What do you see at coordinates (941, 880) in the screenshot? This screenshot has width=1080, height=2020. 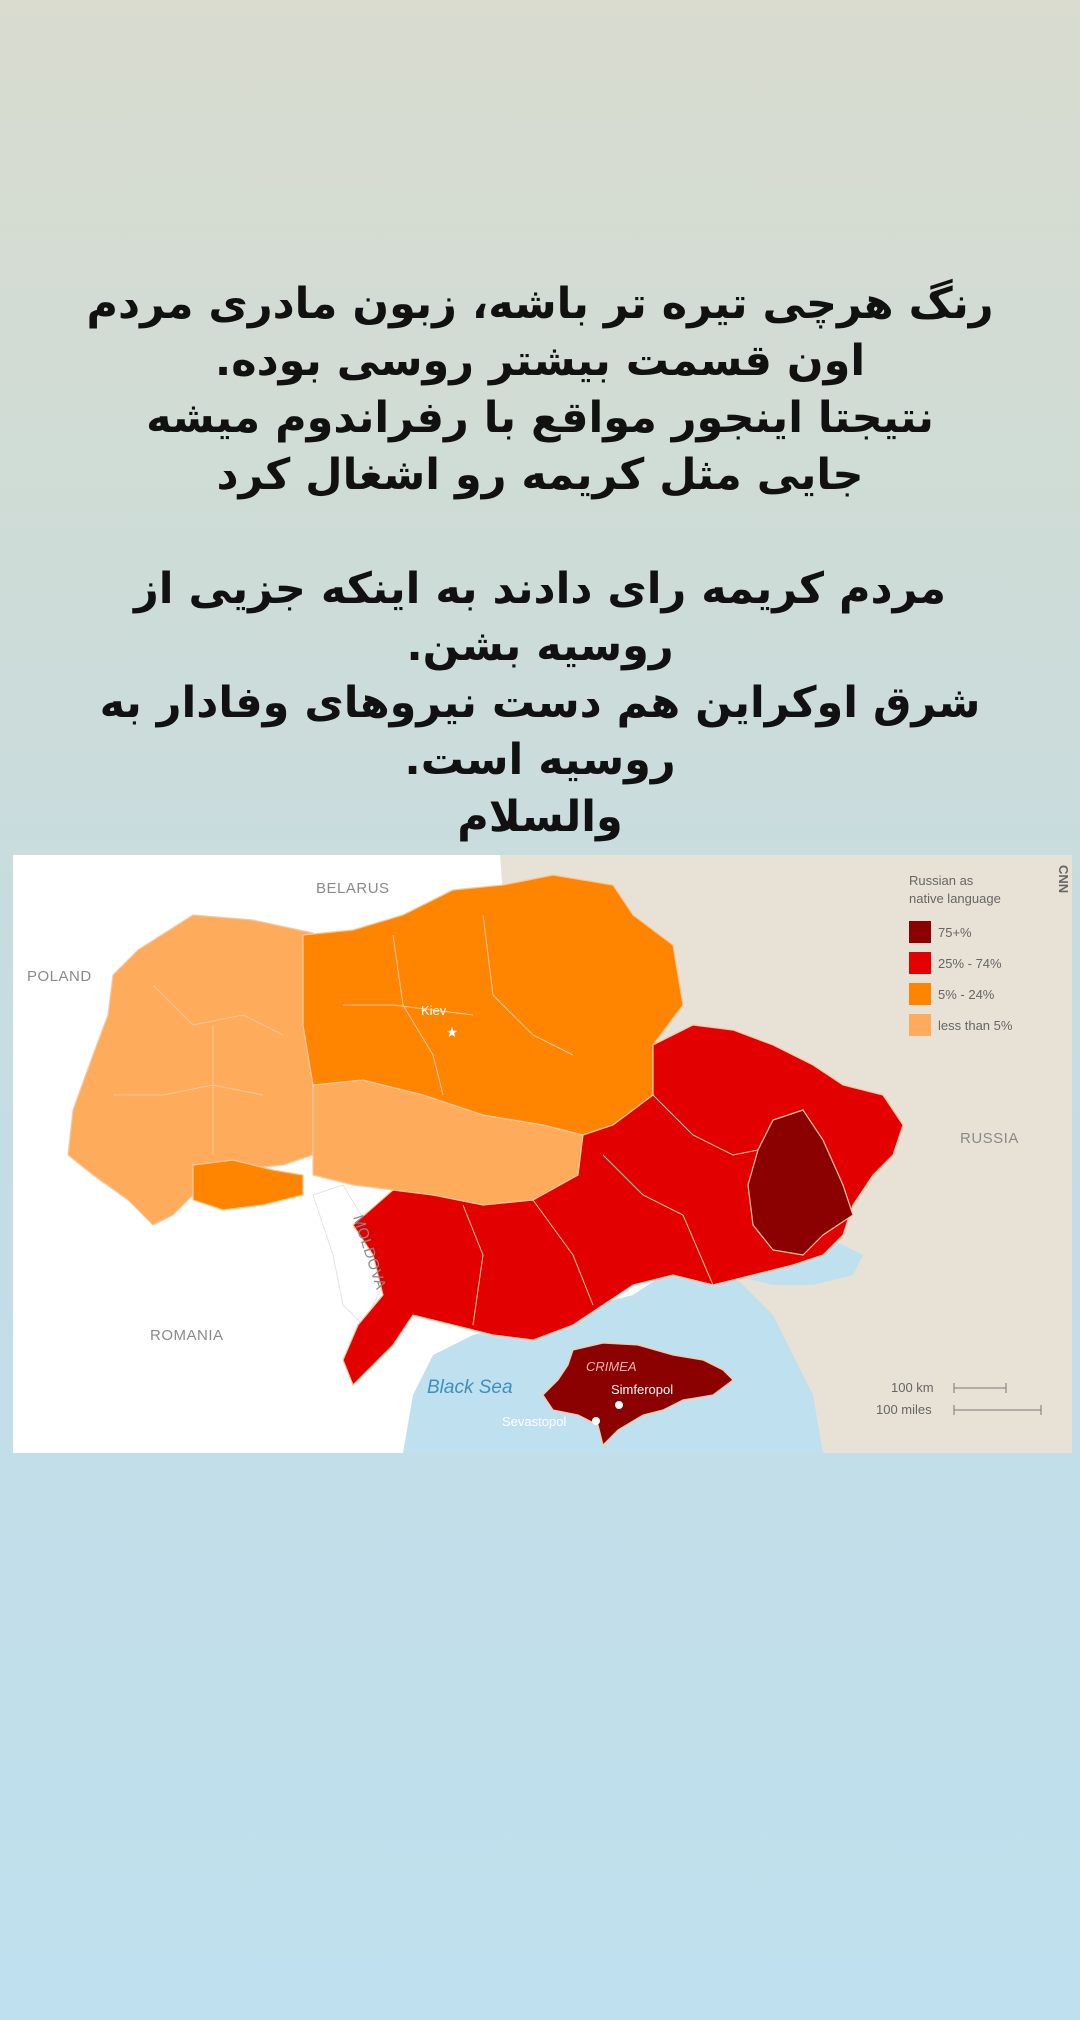 I see `legend-title-line1: Russian as` at bounding box center [941, 880].